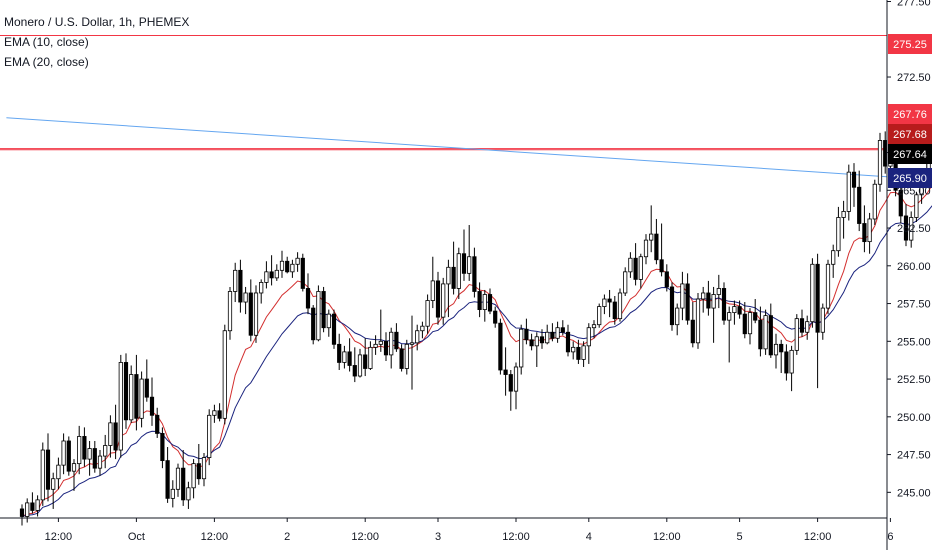 This screenshot has width=932, height=555. Describe the element at coordinates (46, 62) in the screenshot. I see `ema20-legend: EMA (20, close)` at that location.